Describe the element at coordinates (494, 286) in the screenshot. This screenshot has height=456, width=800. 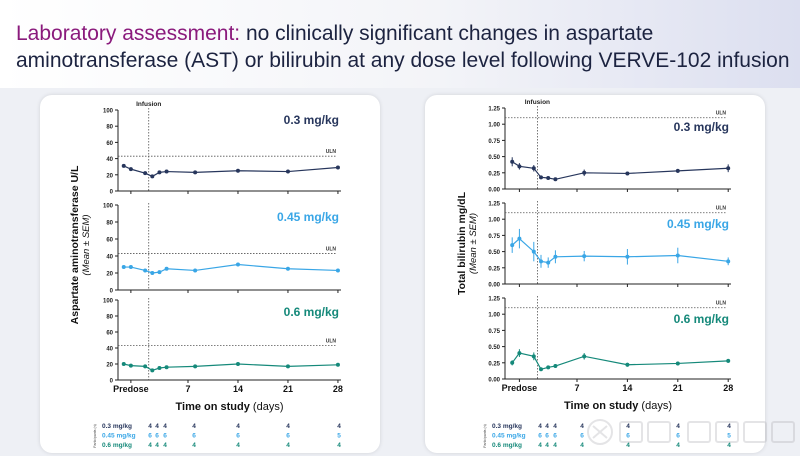
I see `y-tick-label: 0.00` at that location.